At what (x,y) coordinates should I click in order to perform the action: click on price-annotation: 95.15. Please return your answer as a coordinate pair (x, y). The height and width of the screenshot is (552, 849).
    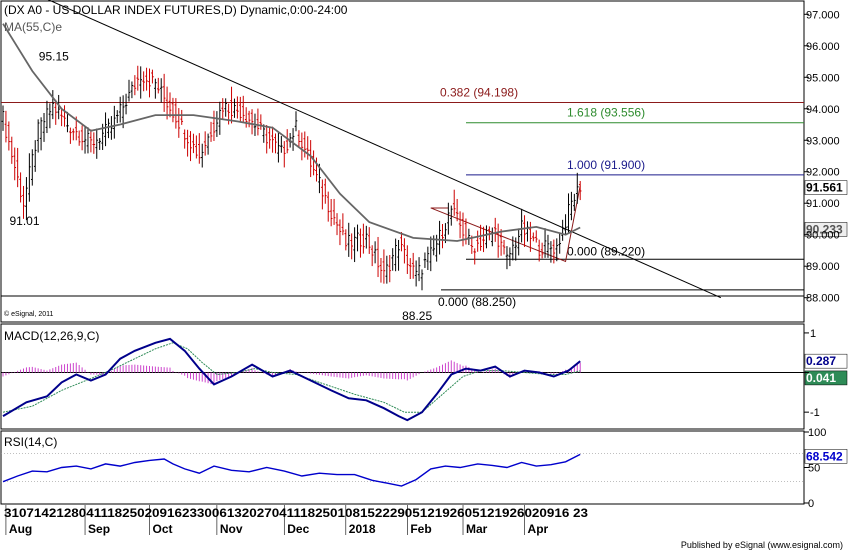
    Looking at the image, I should click on (54, 57).